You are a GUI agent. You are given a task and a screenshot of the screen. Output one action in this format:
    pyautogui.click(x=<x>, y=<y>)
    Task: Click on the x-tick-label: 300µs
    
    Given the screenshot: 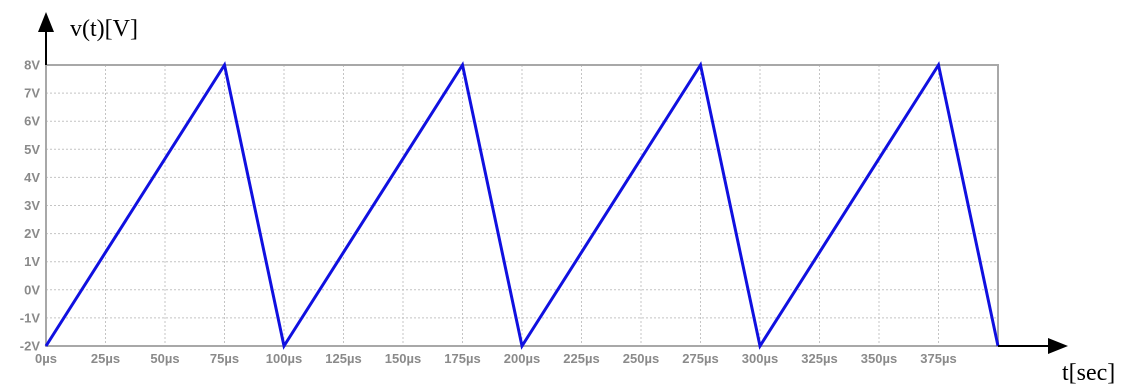 What is the action you would take?
    pyautogui.click(x=760, y=358)
    